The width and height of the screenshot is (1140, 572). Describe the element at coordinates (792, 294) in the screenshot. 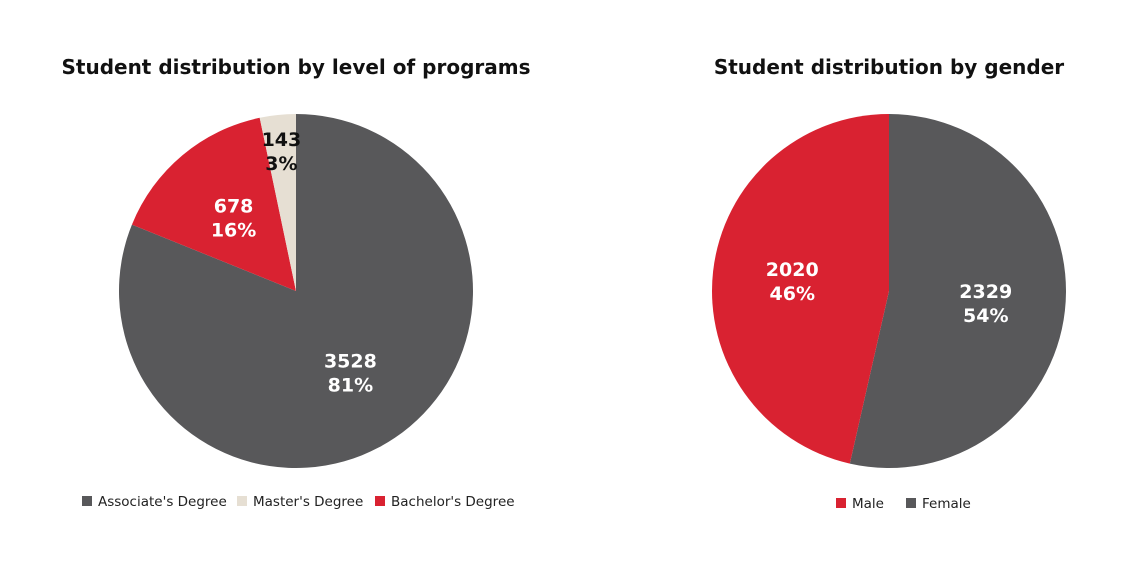

I see `data-label-percent: 46%` at that location.